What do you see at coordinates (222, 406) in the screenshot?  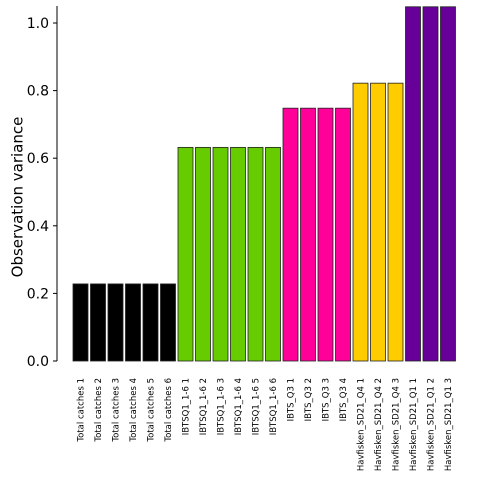 I see `x-tick-label: IBTSQ1_1-6 3` at bounding box center [222, 406].